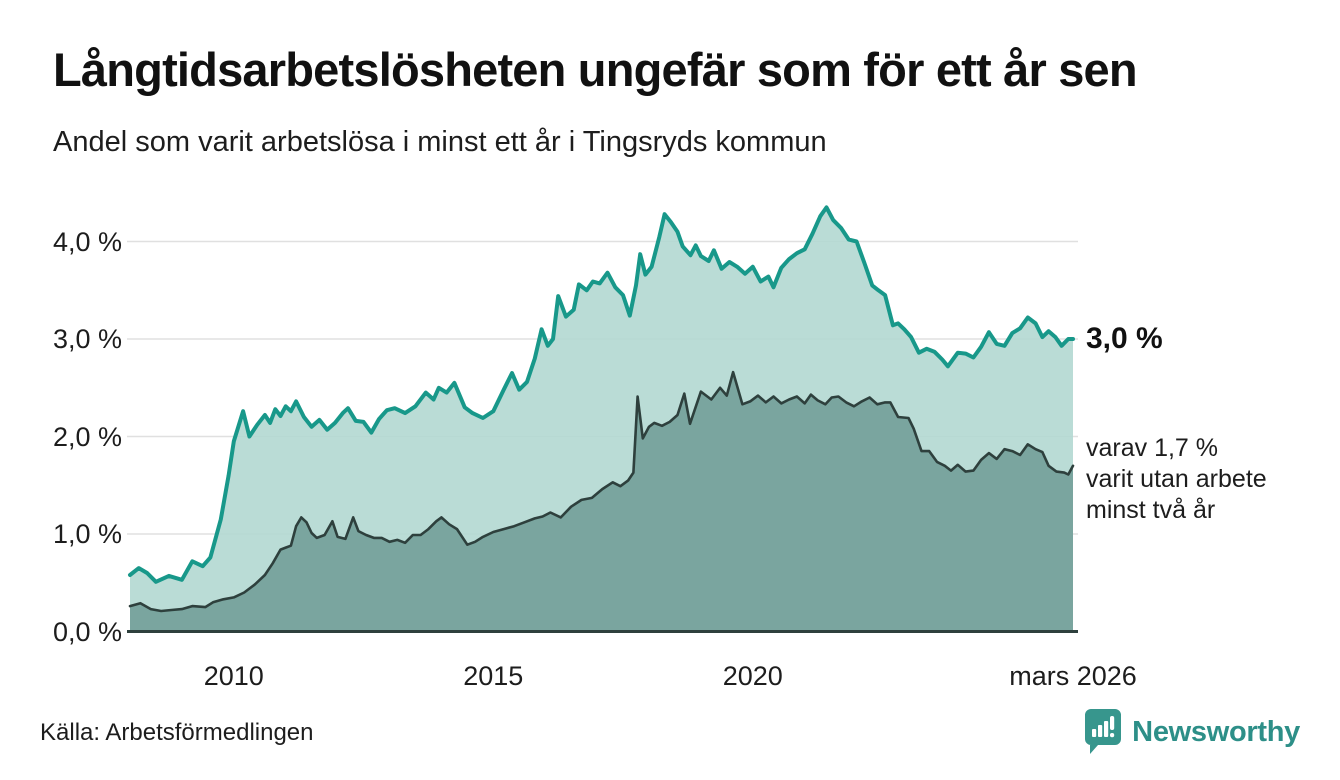  I want to click on newsworthy-logo: Newsworthy, so click(1191, 732).